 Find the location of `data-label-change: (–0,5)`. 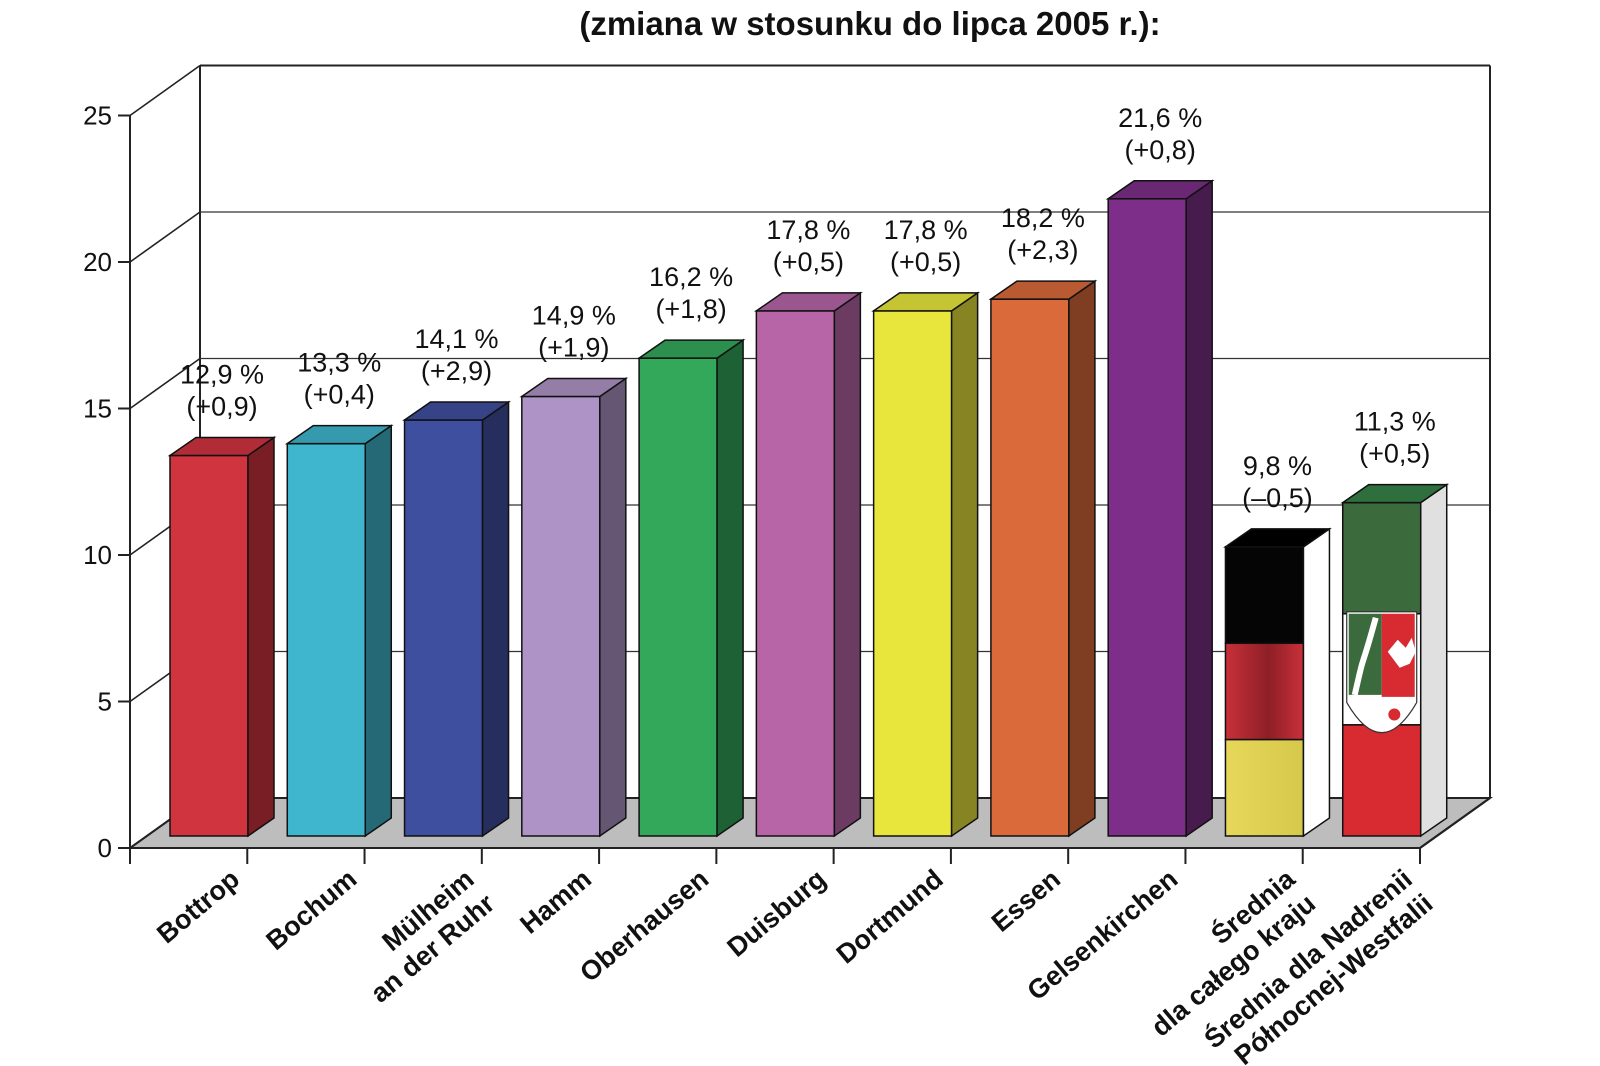

data-label-change: (–0,5) is located at coordinates (1277, 498).